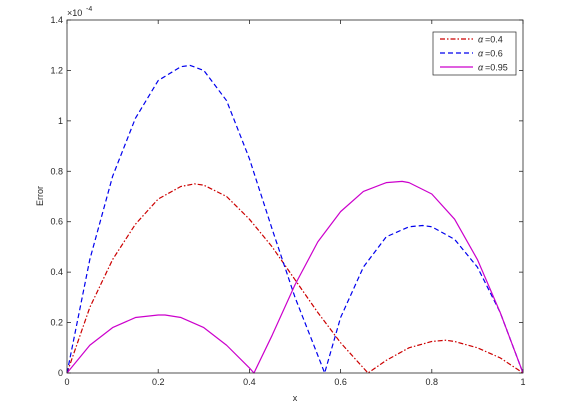 This screenshot has width=573, height=405. What do you see at coordinates (56, 222) in the screenshot?
I see `y-tick-label: 0.6` at bounding box center [56, 222].